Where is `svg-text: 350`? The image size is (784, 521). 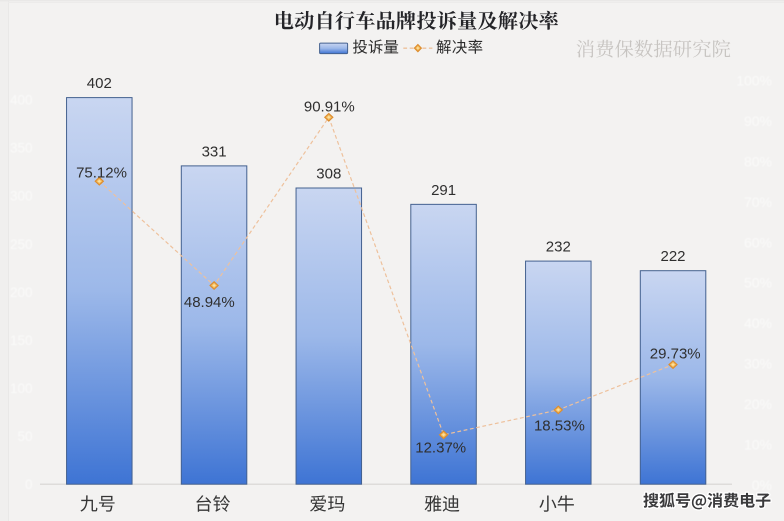
svg-text: 350 is located at coordinates (21, 148).